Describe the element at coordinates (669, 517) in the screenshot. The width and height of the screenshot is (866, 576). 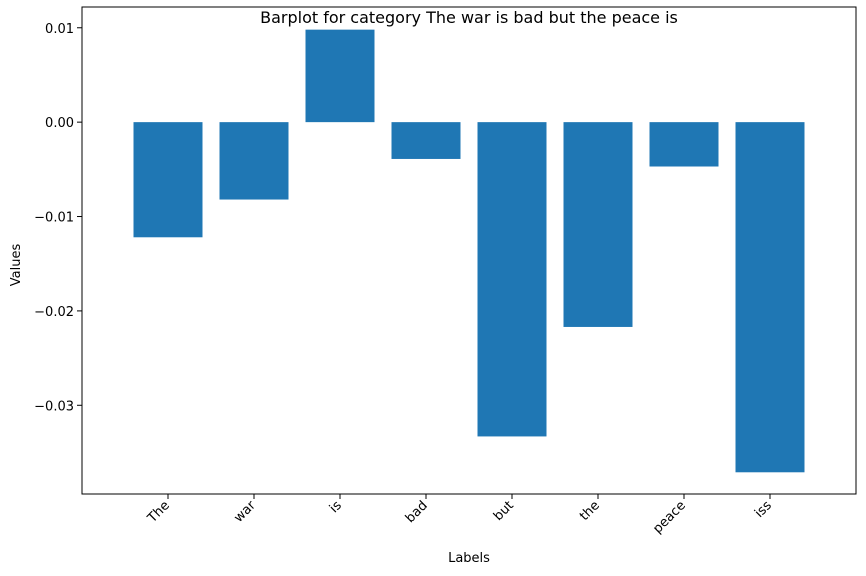
I see `x-tick-label: peace` at that location.